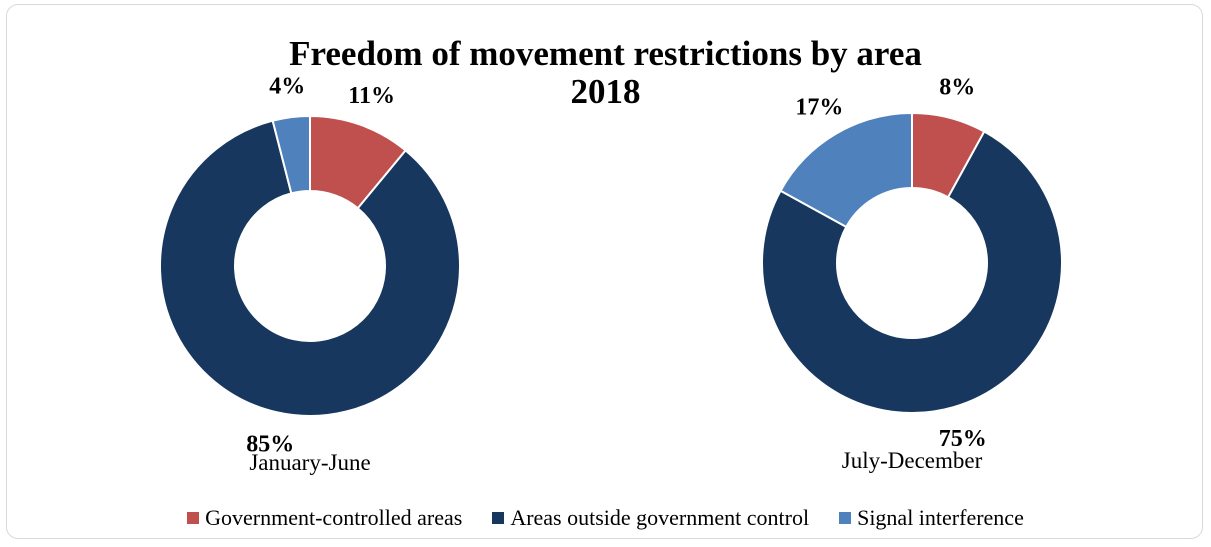 This screenshot has height=547, width=1211. I want to click on legend-item-government: Government-controlled areas, so click(324, 518).